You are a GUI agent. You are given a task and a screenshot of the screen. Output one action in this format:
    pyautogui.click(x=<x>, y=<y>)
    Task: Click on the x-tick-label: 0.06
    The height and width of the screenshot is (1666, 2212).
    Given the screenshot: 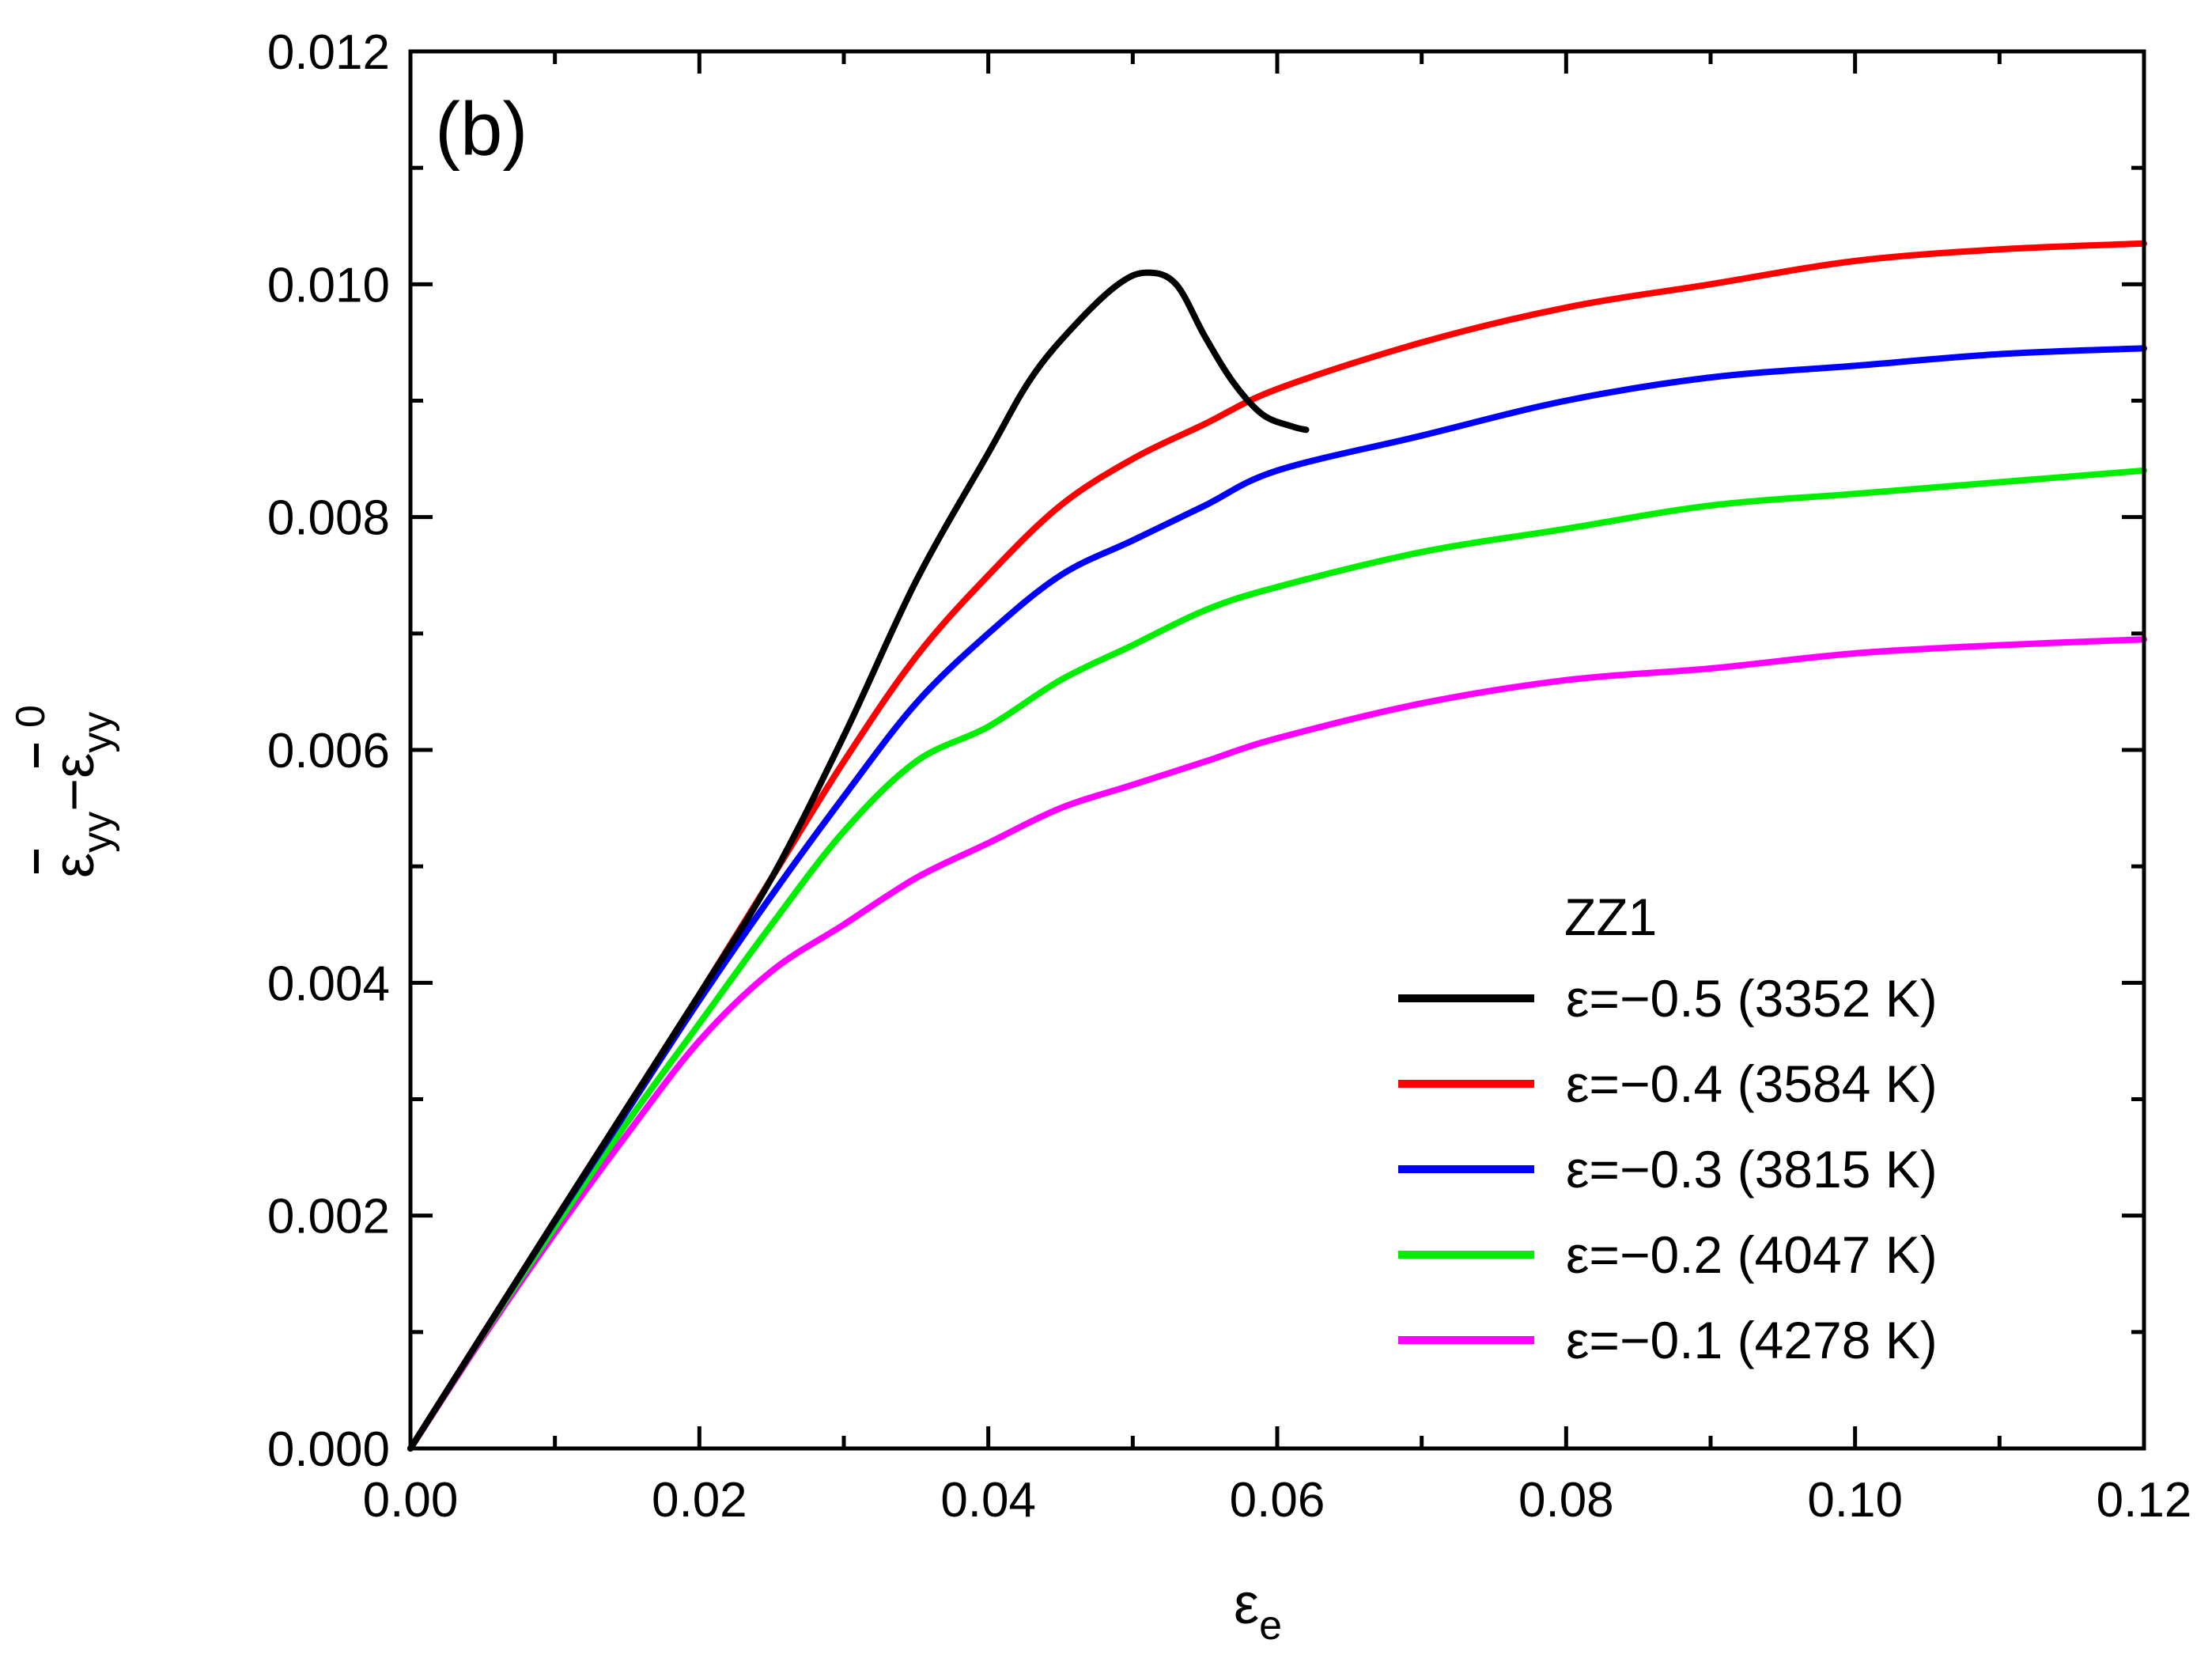 What is the action you would take?
    pyautogui.click(x=1277, y=1500)
    